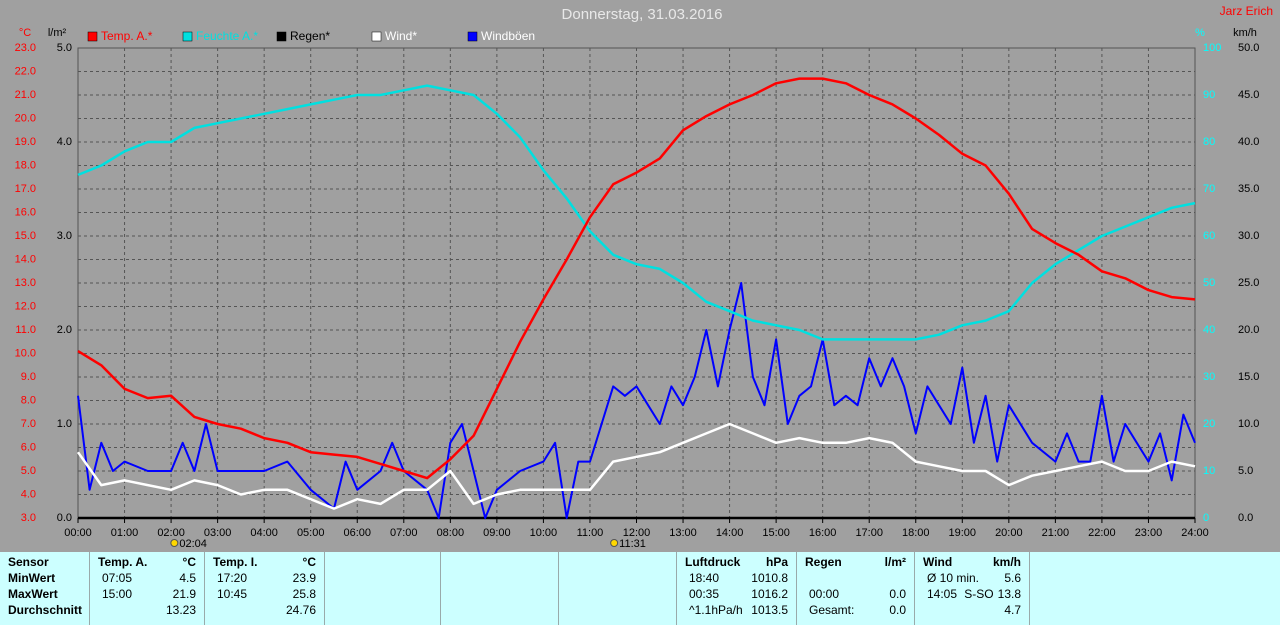 The height and width of the screenshot is (625, 1280). What do you see at coordinates (1209, 283) in the screenshot?
I see `y-tick-label: 50` at bounding box center [1209, 283].